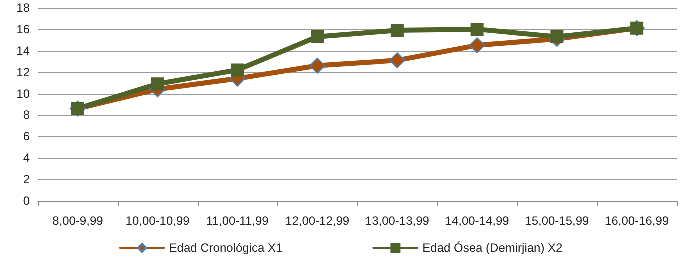 The height and width of the screenshot is (263, 682). What do you see at coordinates (318, 221) in the screenshot?
I see `x-tick-label: 12,00-12,99` at bounding box center [318, 221].